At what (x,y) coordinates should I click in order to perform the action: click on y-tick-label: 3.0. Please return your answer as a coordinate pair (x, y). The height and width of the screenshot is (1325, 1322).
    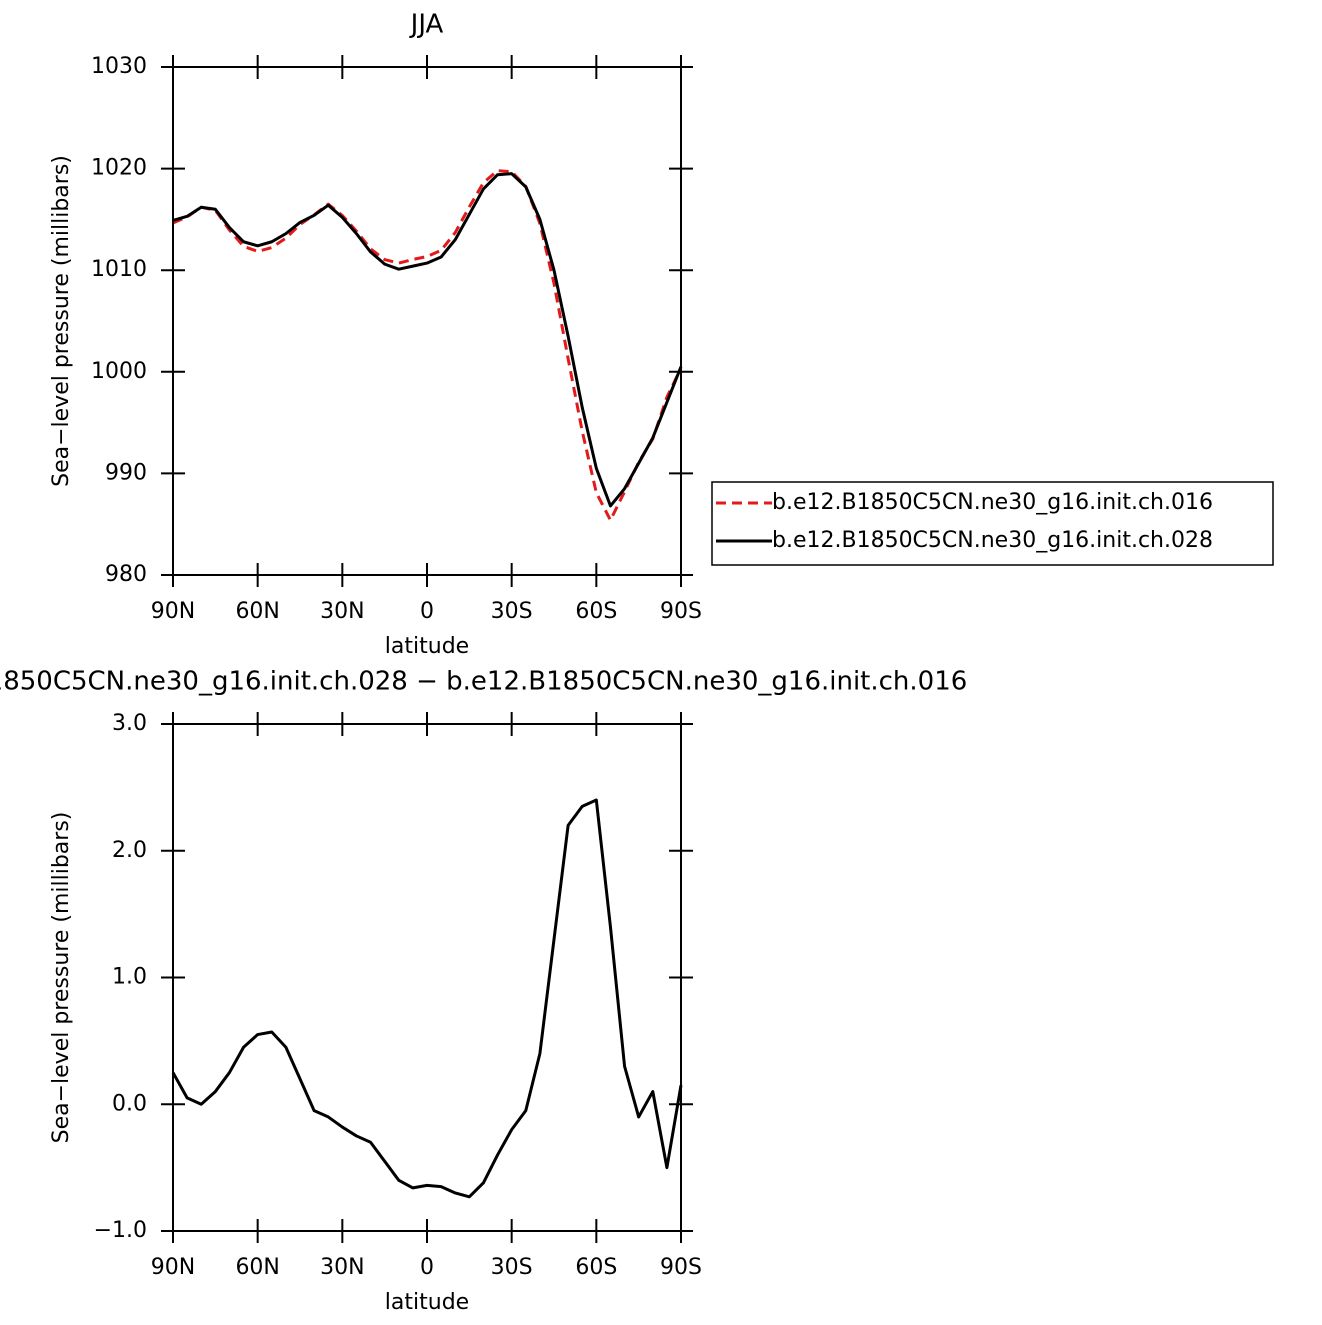
    Looking at the image, I should click on (129, 723).